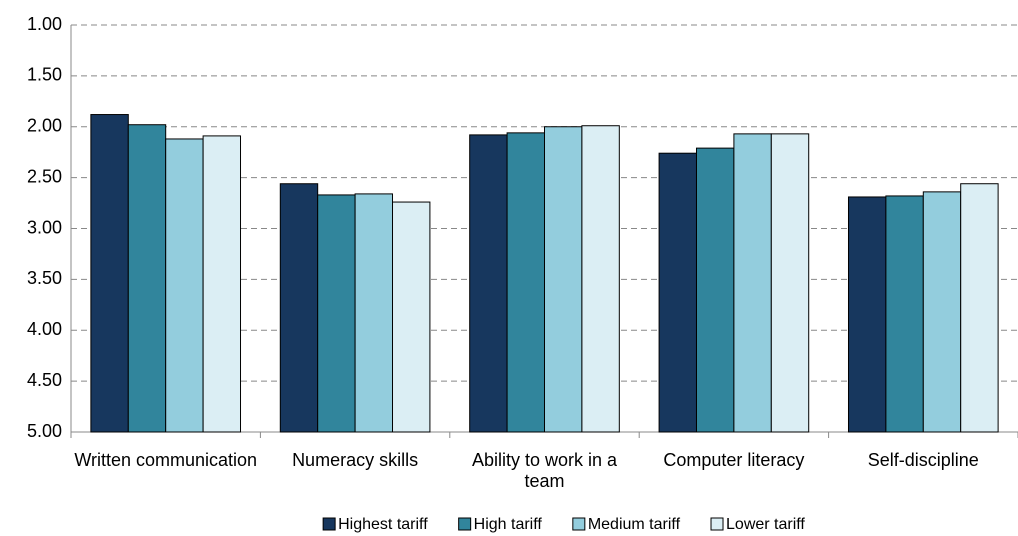 The width and height of the screenshot is (1018, 536). I want to click on legend-label: Lower tariff, so click(765, 524).